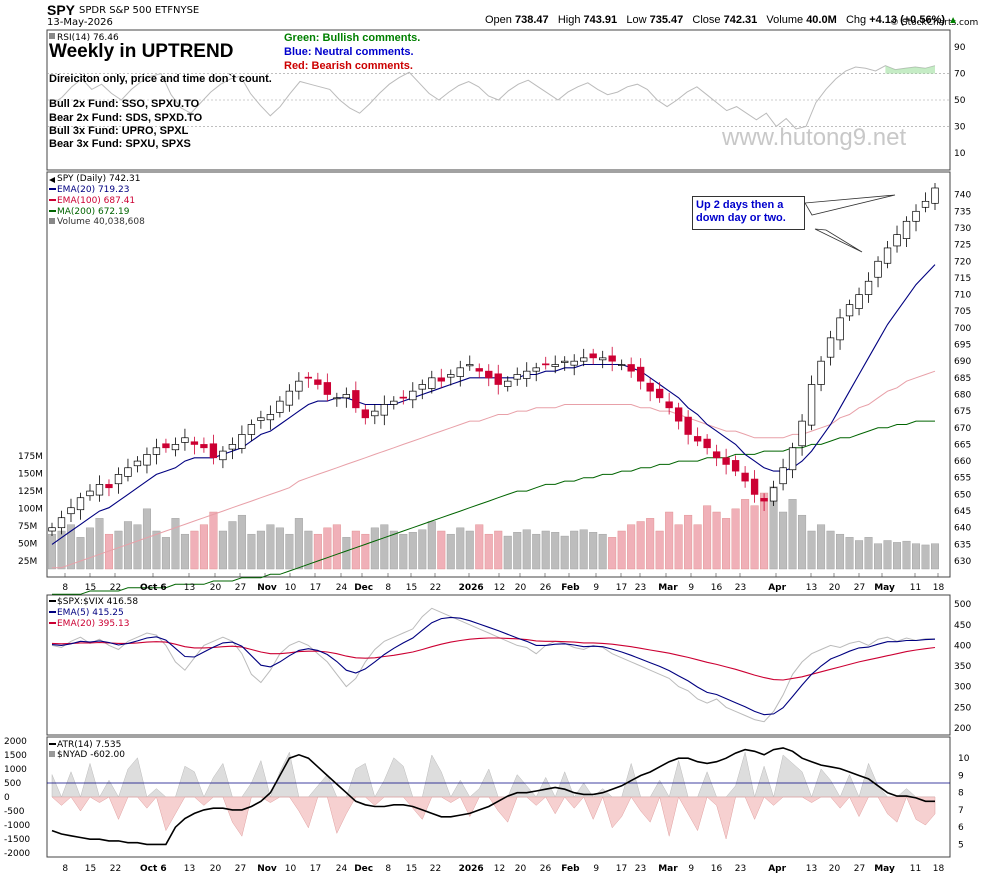 This screenshot has height=876, width=990. Describe the element at coordinates (115, 588) in the screenshot. I see `price-x-tick-label: 22` at that location.